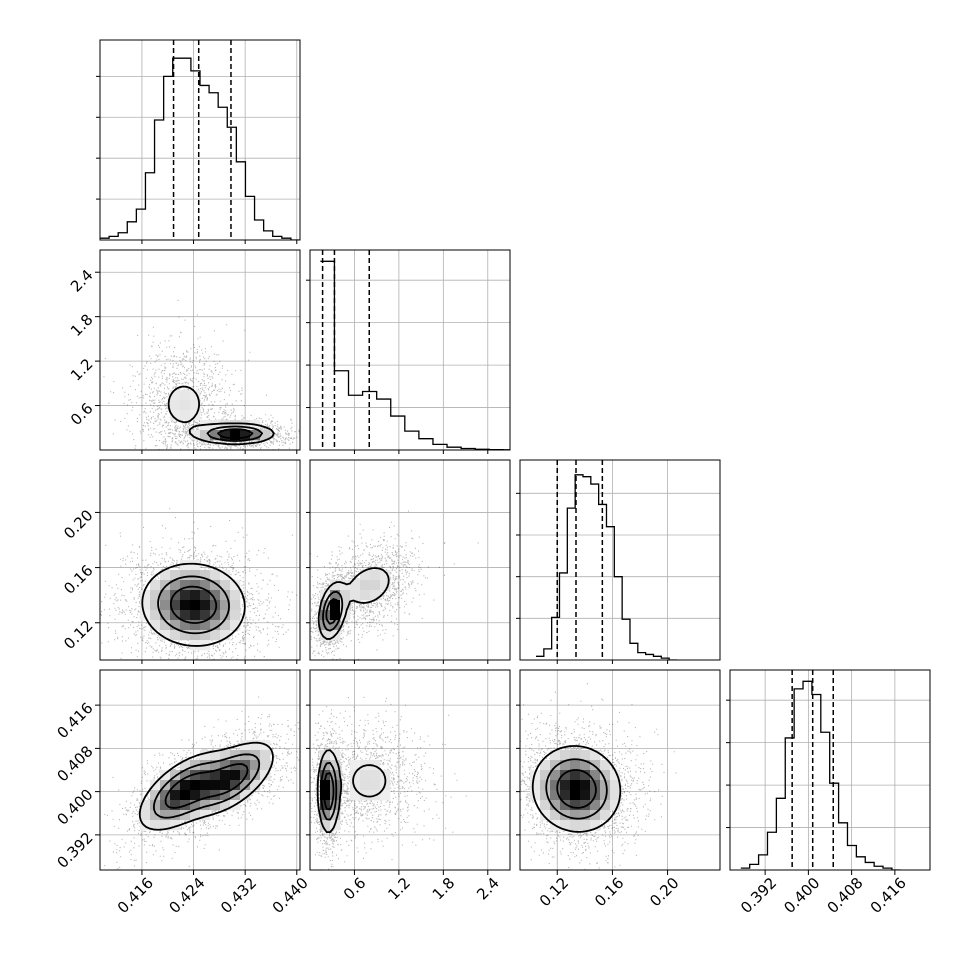  I want to click on panel-content, so click(199, 584).